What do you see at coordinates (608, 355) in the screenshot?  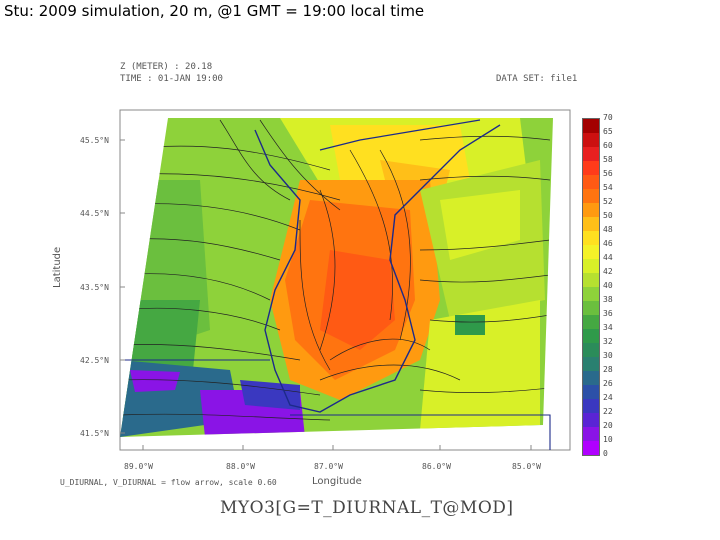 I see `colorbar-tick-label: 30` at bounding box center [608, 355].